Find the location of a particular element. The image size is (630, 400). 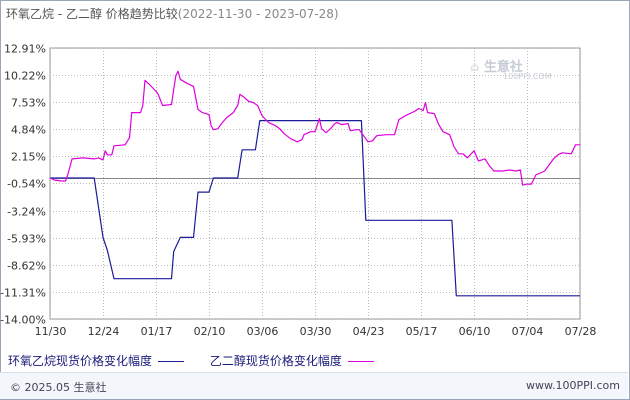

x-tick-label: 12/24 is located at coordinates (104, 331).